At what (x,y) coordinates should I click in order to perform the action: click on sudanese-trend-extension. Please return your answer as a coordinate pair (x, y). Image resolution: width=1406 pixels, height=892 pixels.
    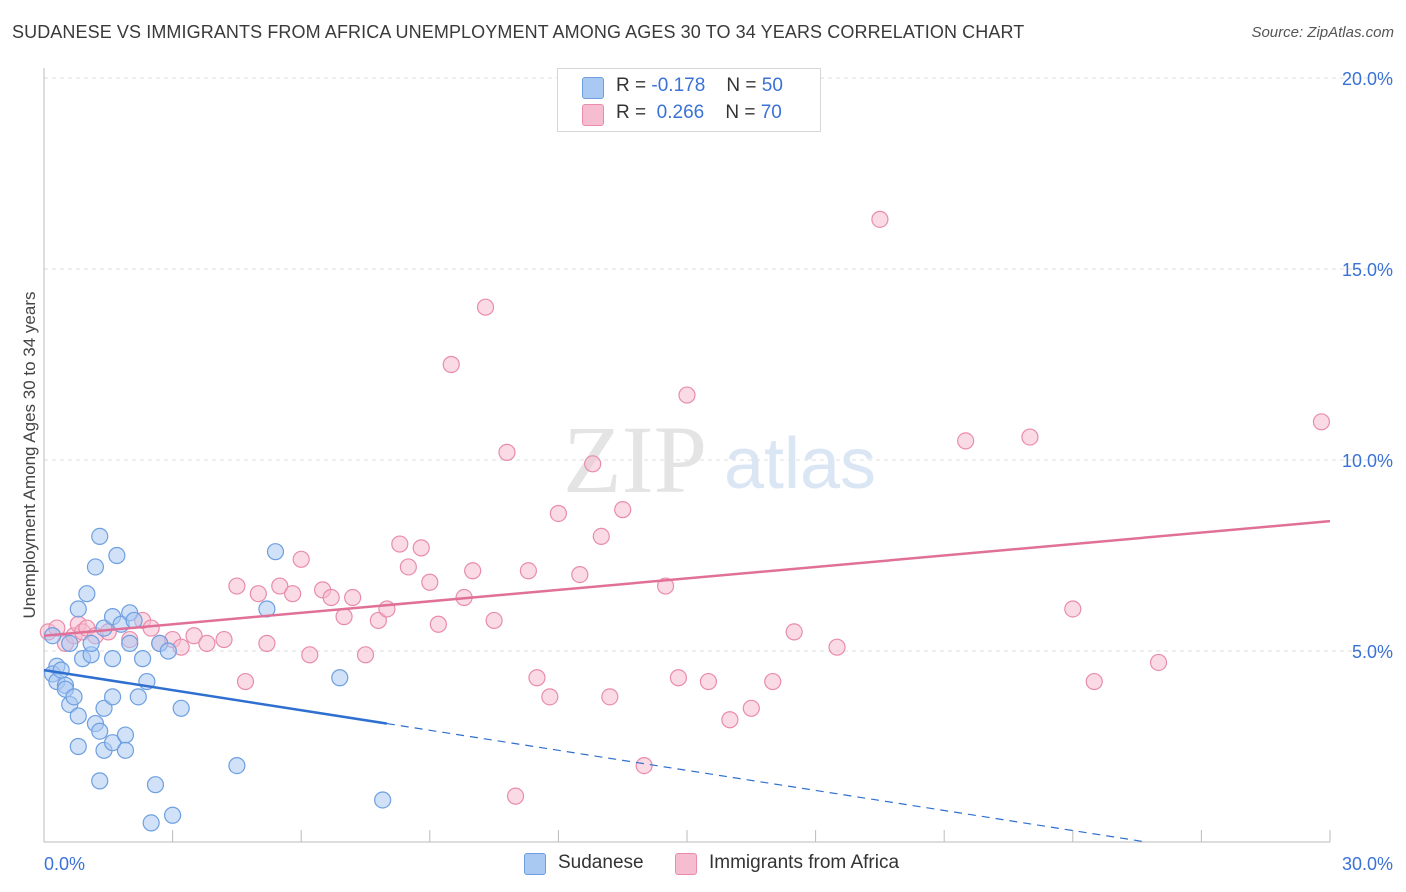
    Looking at the image, I should click on (766, 782).